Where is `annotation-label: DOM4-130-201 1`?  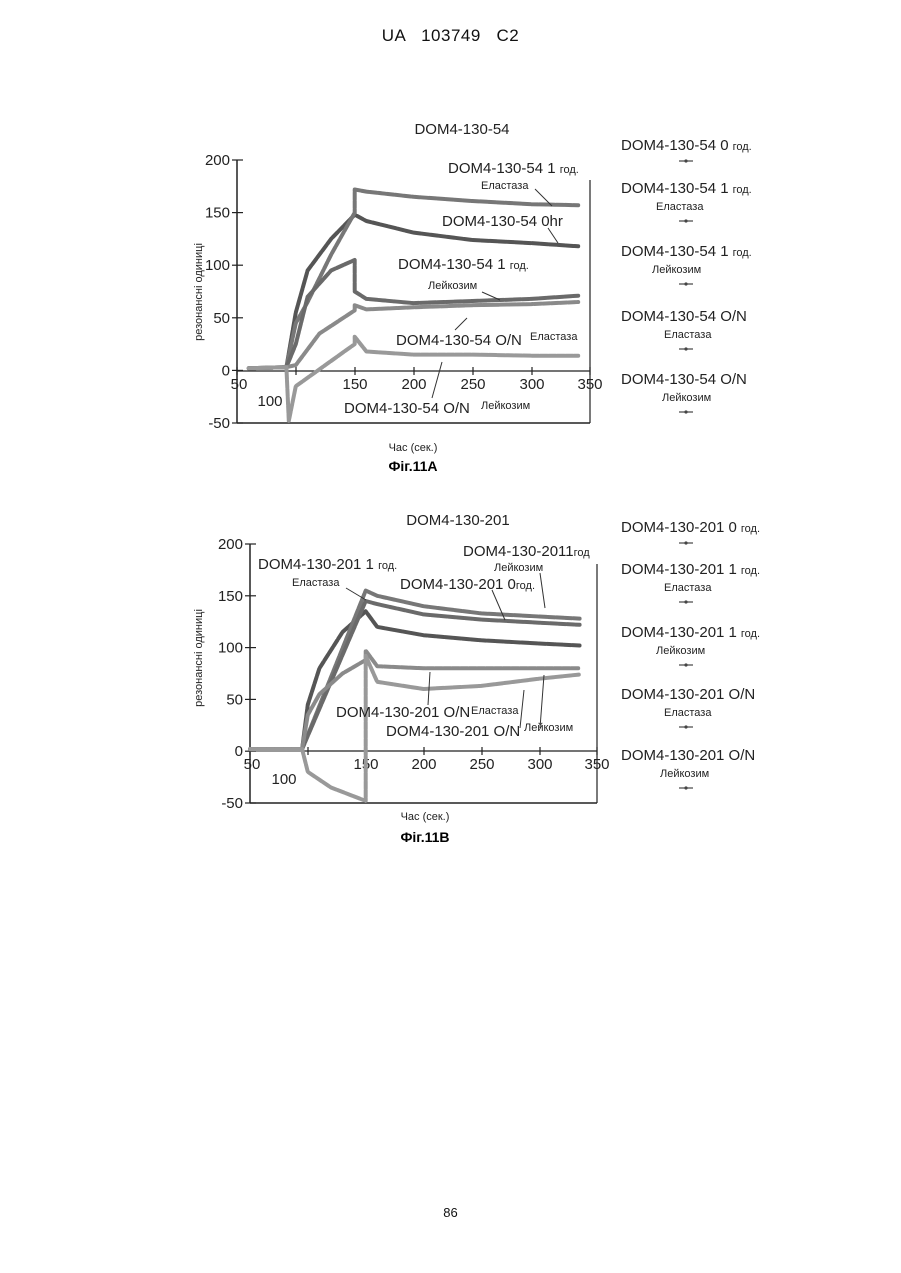
annotation-label: DOM4-130-201 1 is located at coordinates (316, 564).